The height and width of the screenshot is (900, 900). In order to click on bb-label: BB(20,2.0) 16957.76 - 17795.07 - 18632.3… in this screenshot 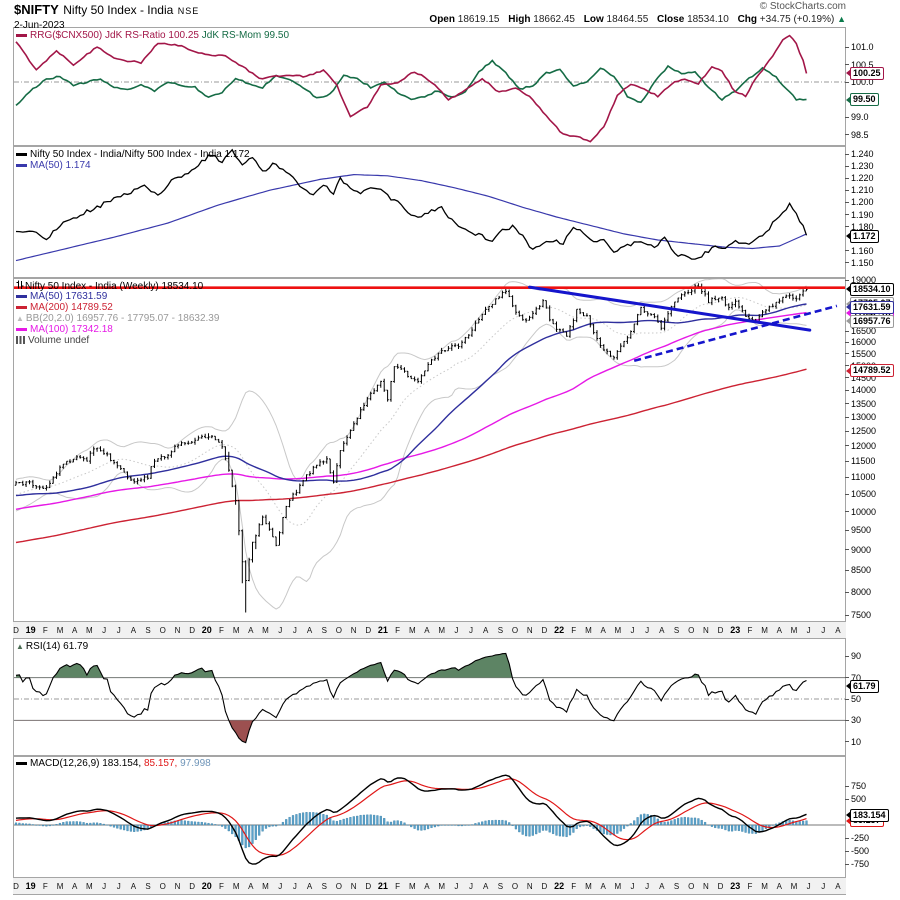, I will do `click(122, 318)`.